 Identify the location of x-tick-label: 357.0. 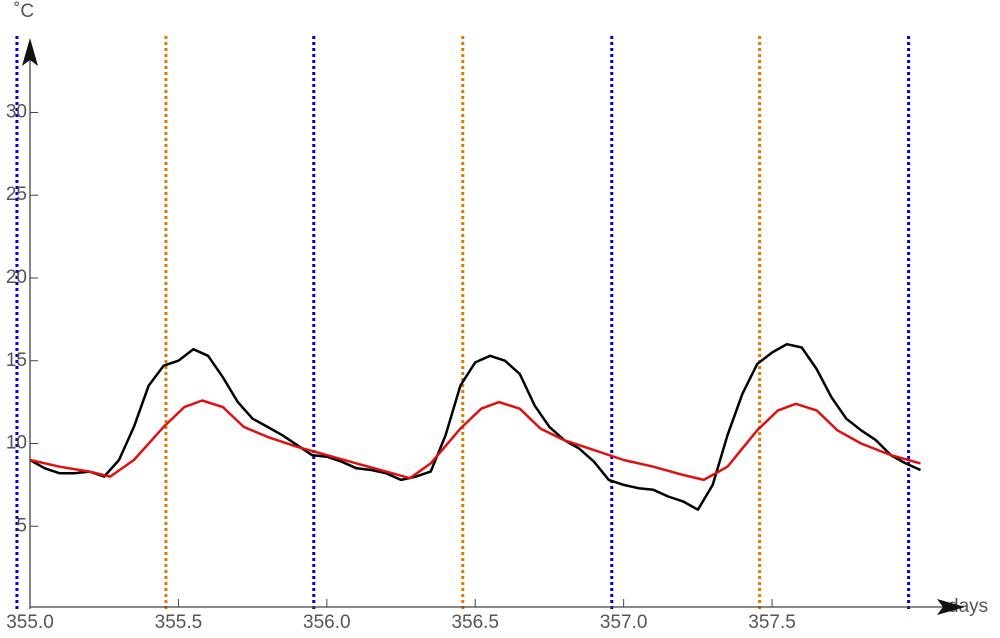
(624, 622).